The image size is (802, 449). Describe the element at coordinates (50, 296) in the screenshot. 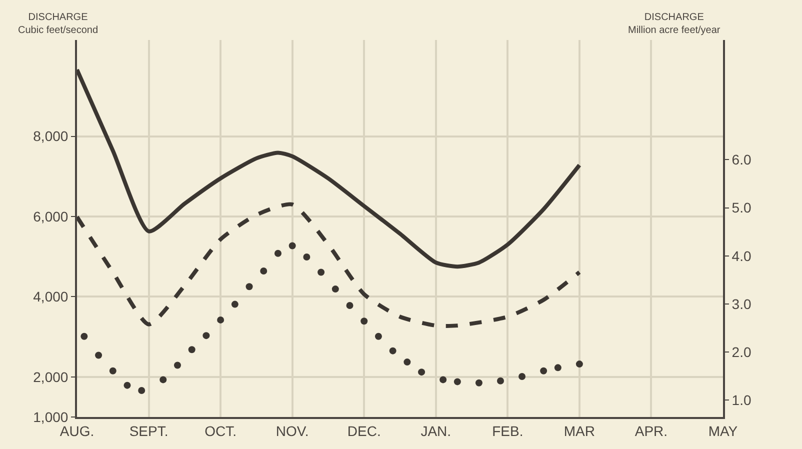

I see `y-tick-label: 4,000` at that location.